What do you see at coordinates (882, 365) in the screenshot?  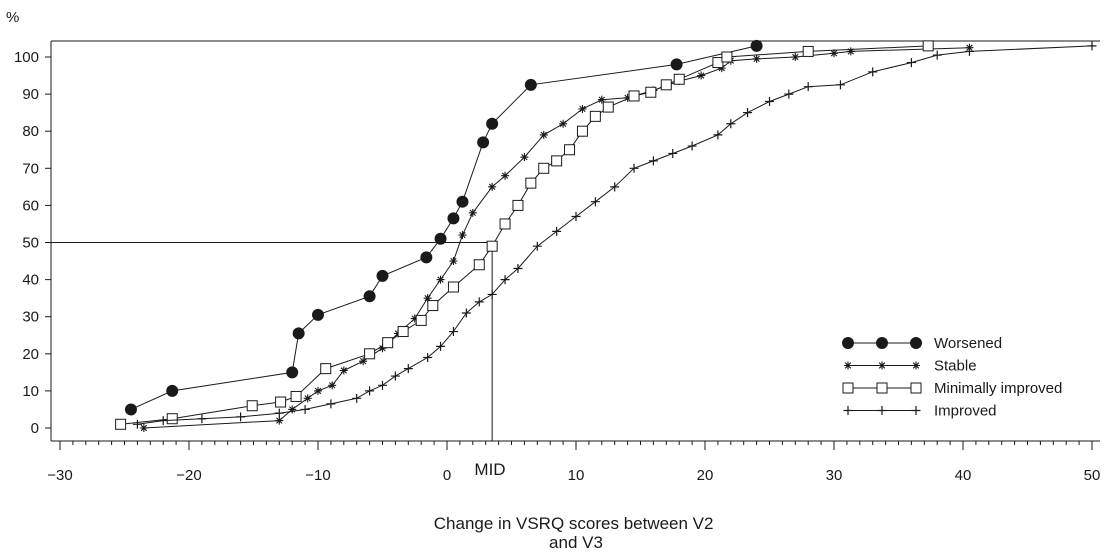 I see `legend-marker-stable` at bounding box center [882, 365].